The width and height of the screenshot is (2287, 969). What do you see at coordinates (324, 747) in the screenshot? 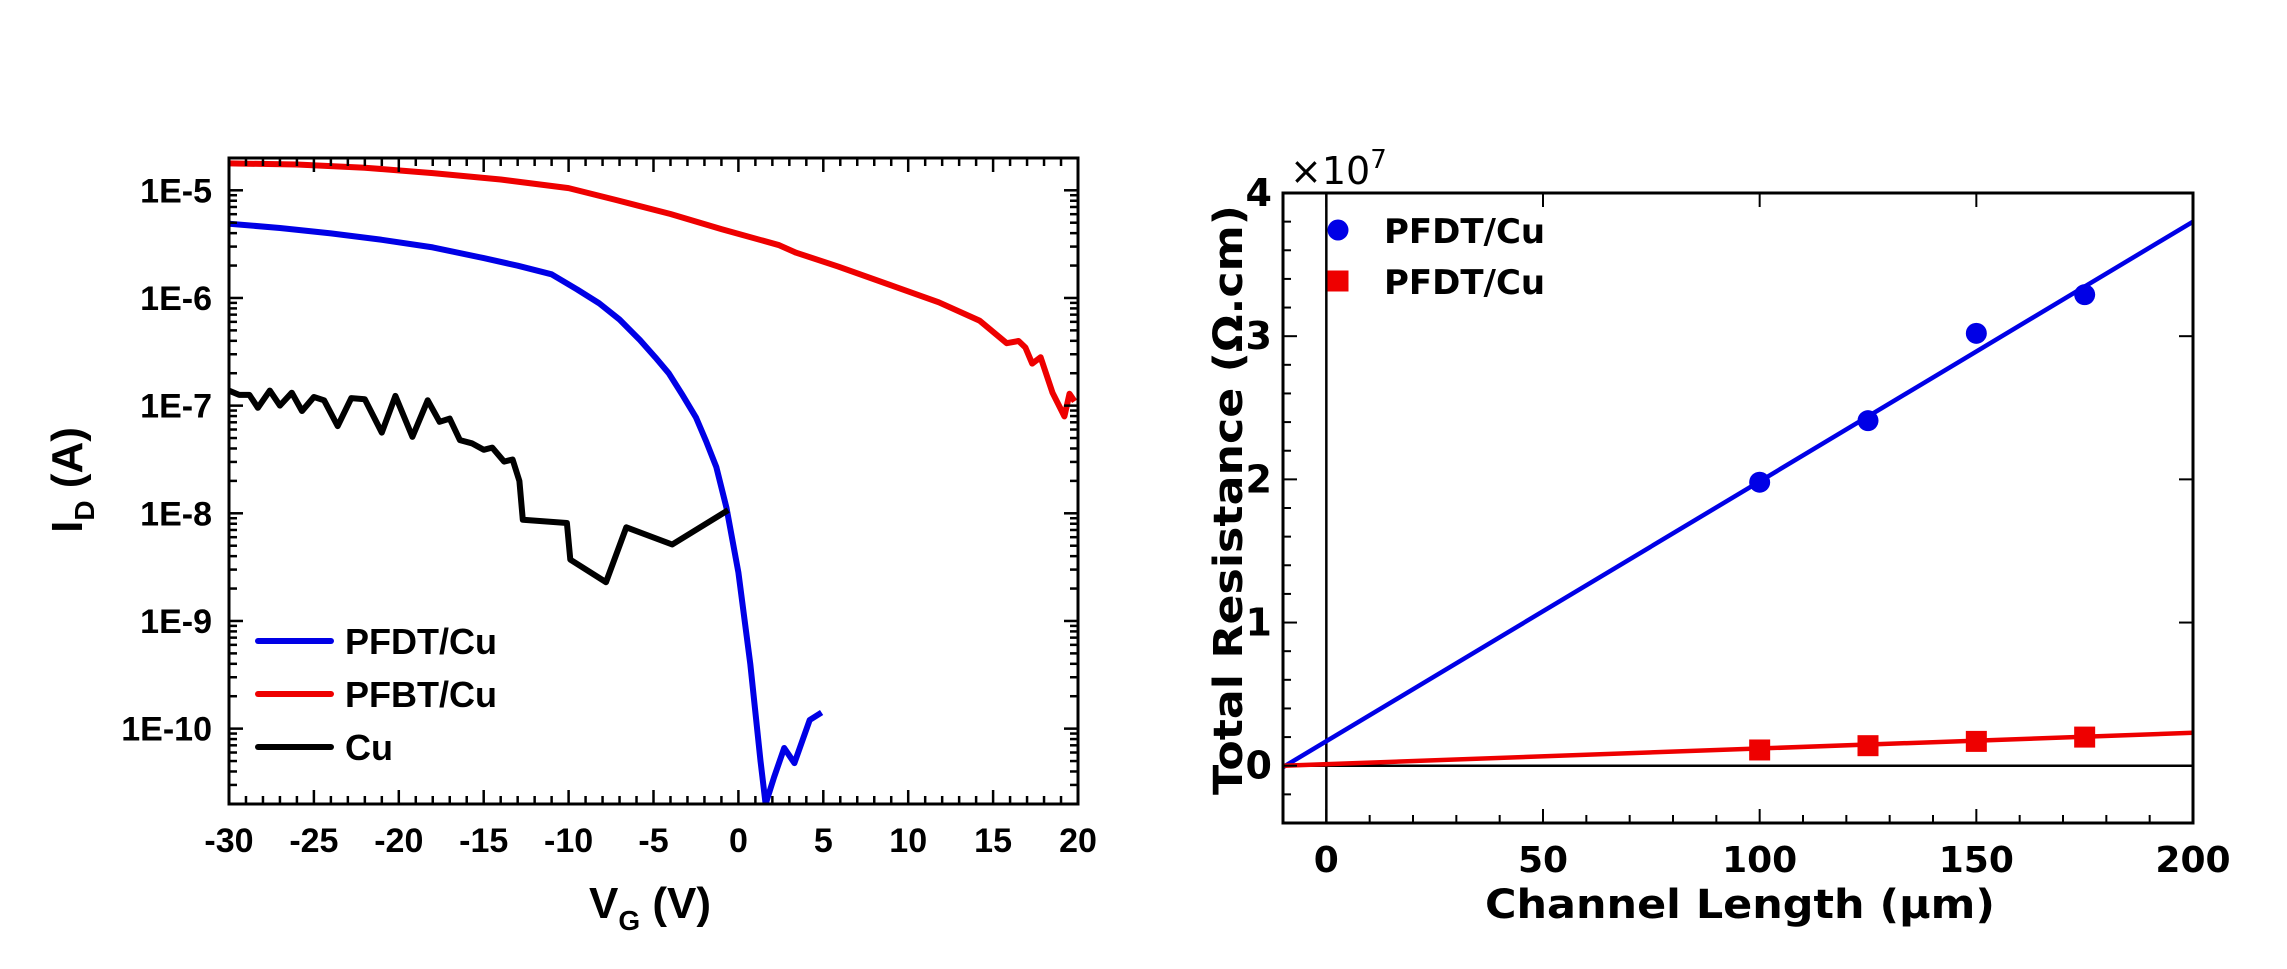
I see `legend-item: Cu` at bounding box center [324, 747].